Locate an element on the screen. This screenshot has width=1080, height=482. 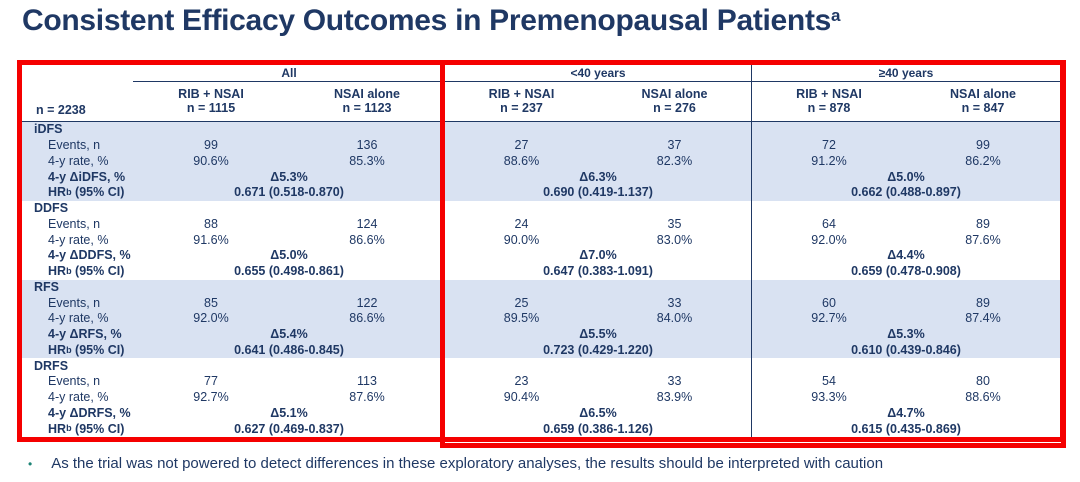
rate-value: 88.6% is located at coordinates (983, 397).